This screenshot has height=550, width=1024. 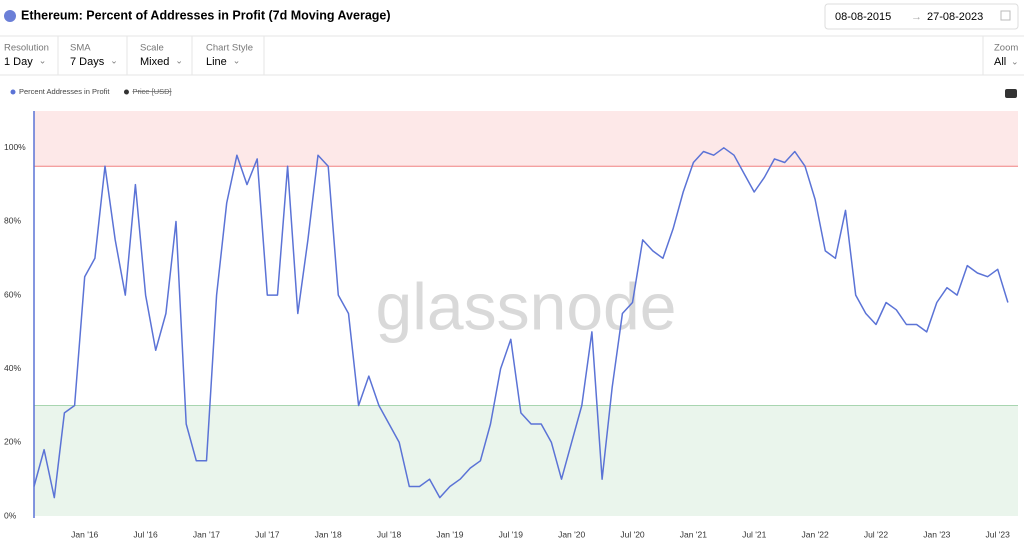 I want to click on camera-icon, so click(x=1011, y=93).